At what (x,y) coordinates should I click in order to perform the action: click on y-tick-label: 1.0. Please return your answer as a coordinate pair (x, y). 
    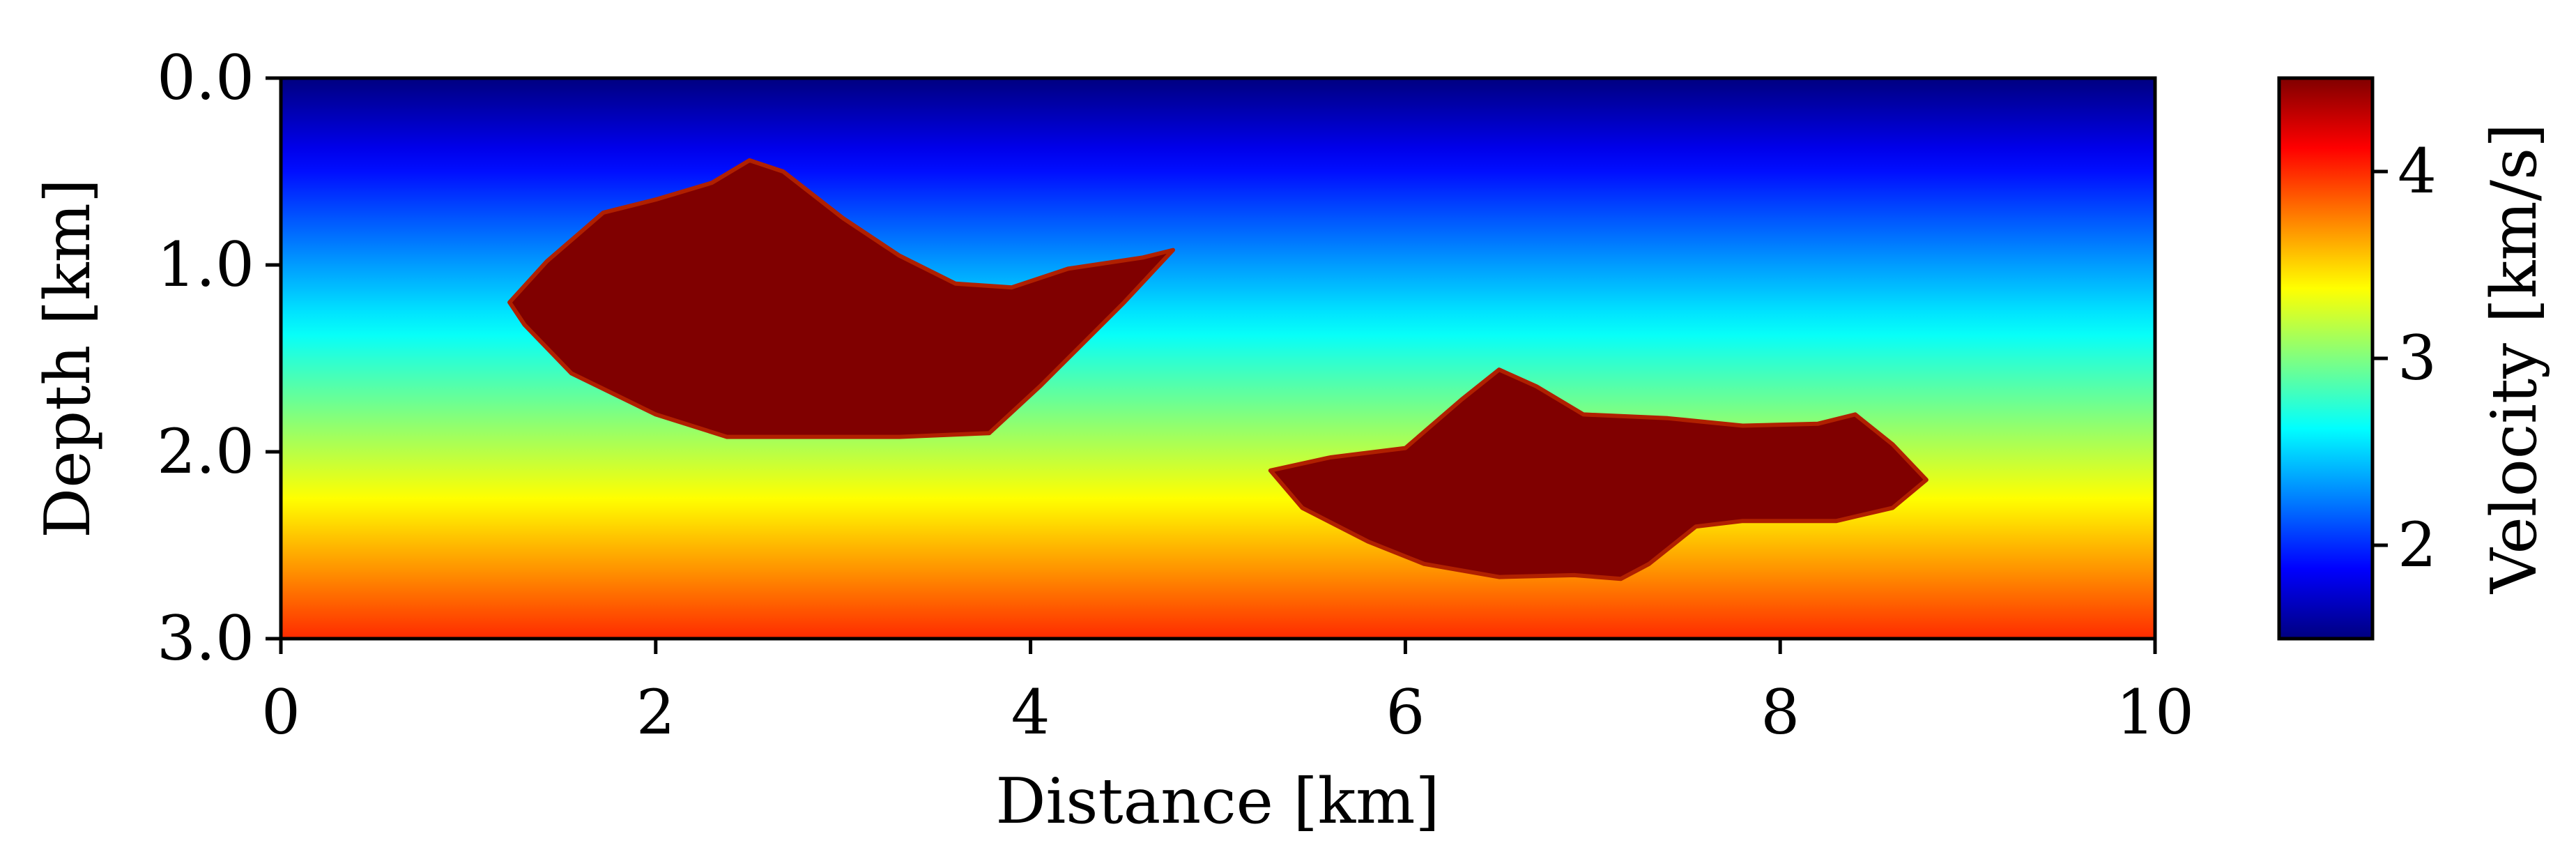
    Looking at the image, I should click on (205, 265).